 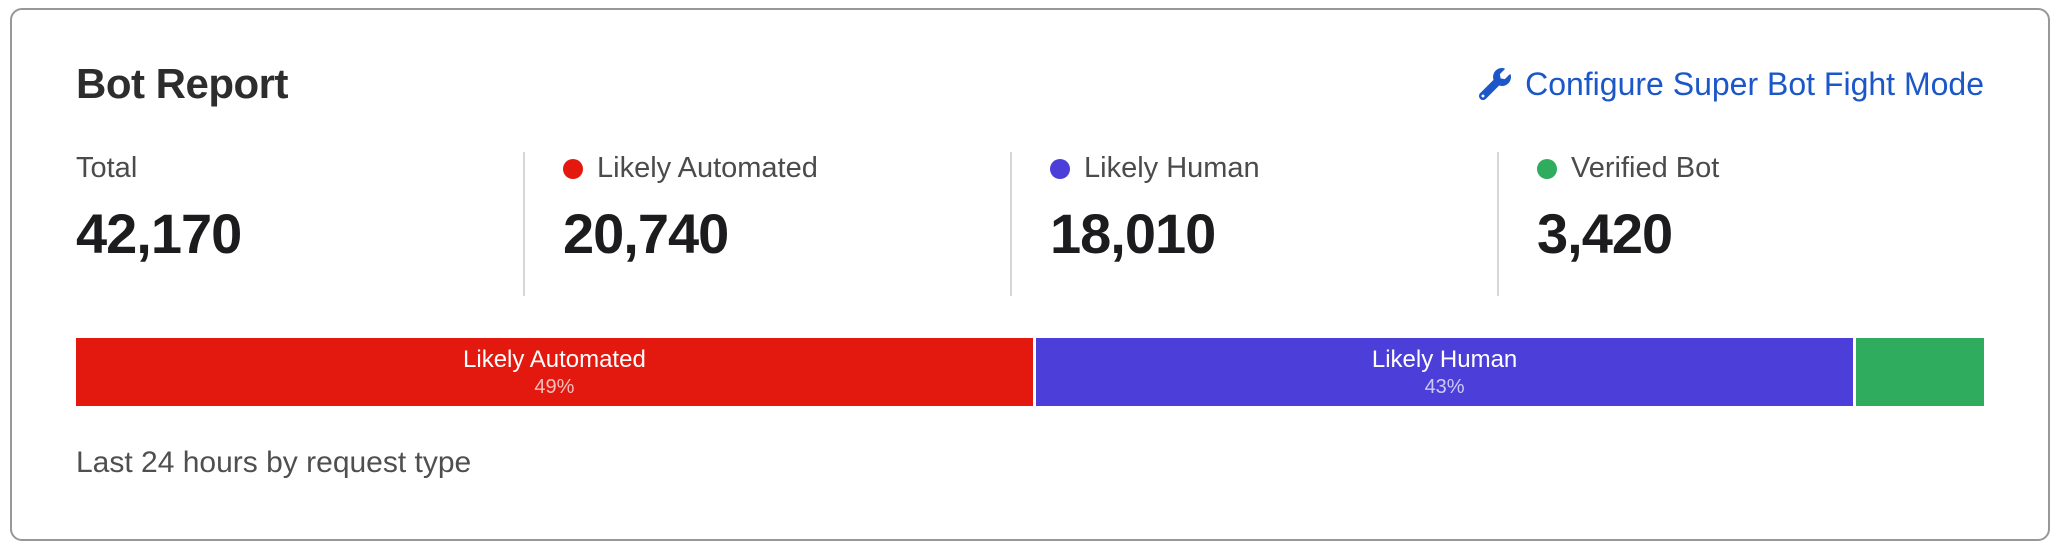 I want to click on stat-likely-automated: Likely Automated 20,740, so click(x=766, y=224).